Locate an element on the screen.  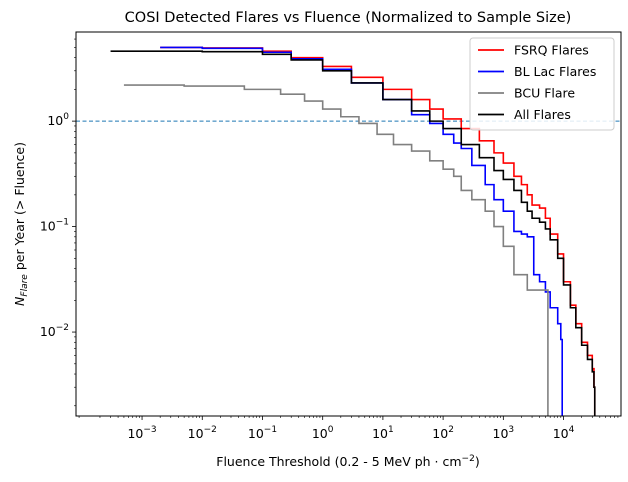
x-tick-label: 10⁰ is located at coordinates (323, 433).